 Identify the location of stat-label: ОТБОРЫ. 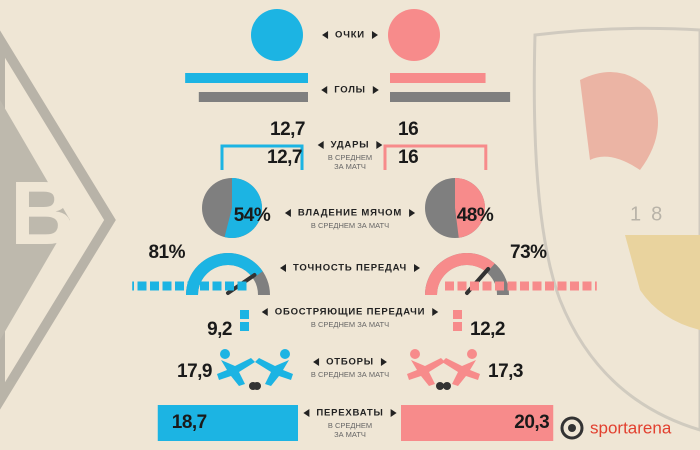
(350, 362).